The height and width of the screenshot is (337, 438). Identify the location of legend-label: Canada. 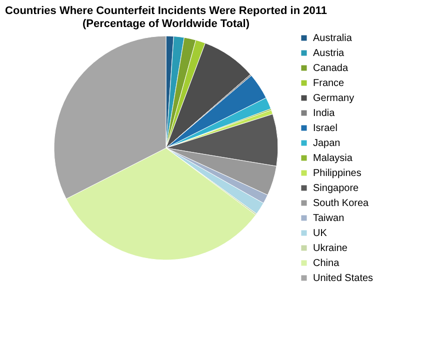
(330, 68).